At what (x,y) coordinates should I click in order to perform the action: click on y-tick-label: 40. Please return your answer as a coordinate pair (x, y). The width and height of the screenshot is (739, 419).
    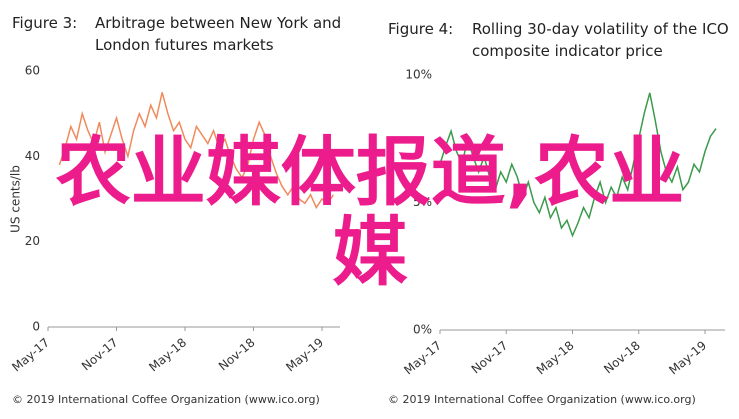
    Looking at the image, I should click on (32, 156).